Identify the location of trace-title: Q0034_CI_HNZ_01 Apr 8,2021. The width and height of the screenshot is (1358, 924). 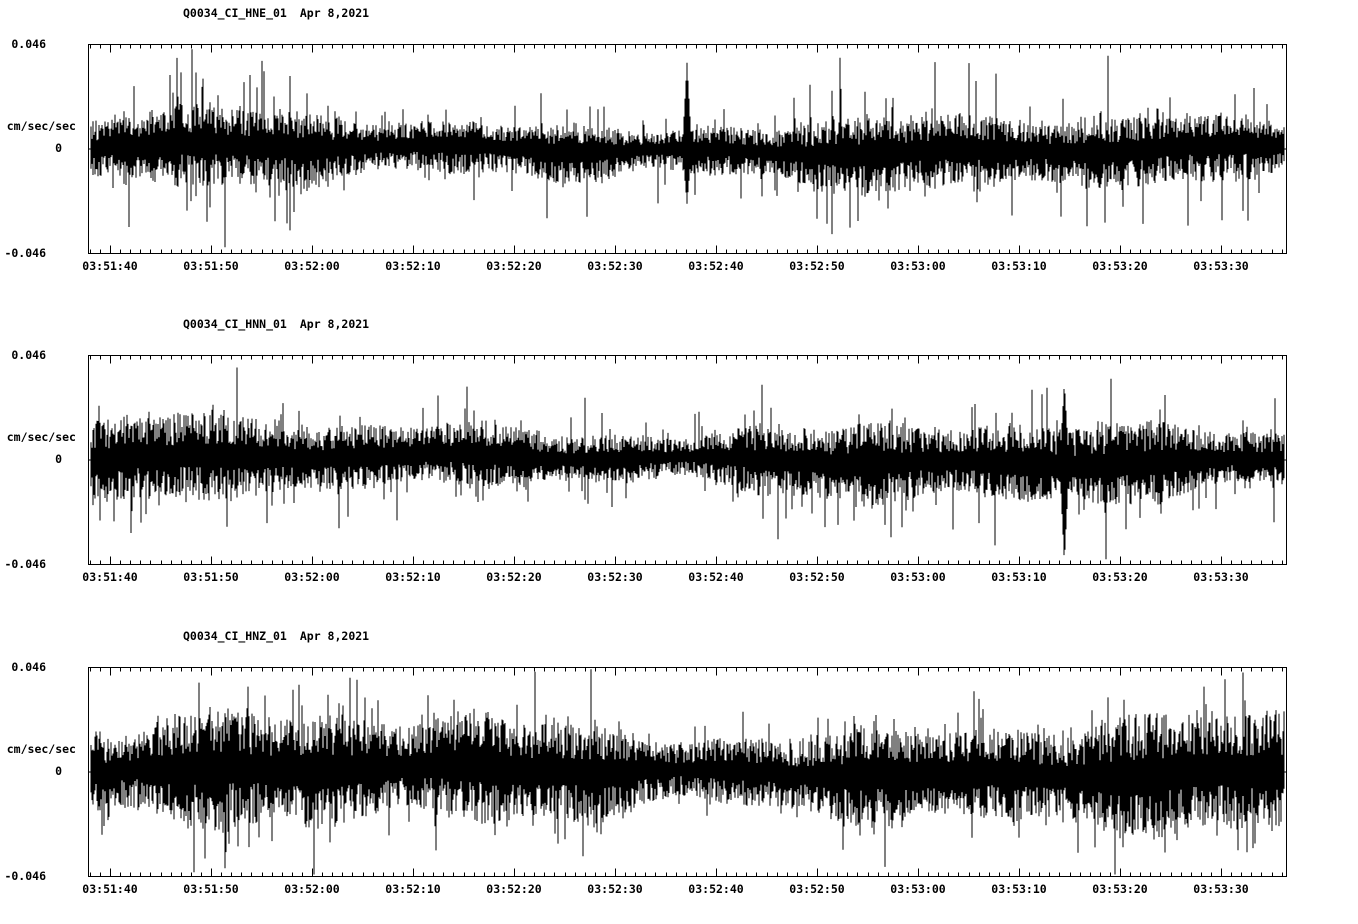
(276, 636).